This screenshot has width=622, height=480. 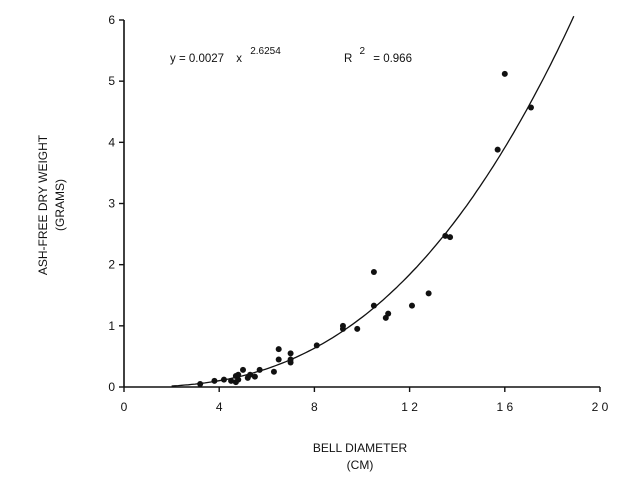 I want to click on y-tick-label: 1, so click(x=111, y=326).